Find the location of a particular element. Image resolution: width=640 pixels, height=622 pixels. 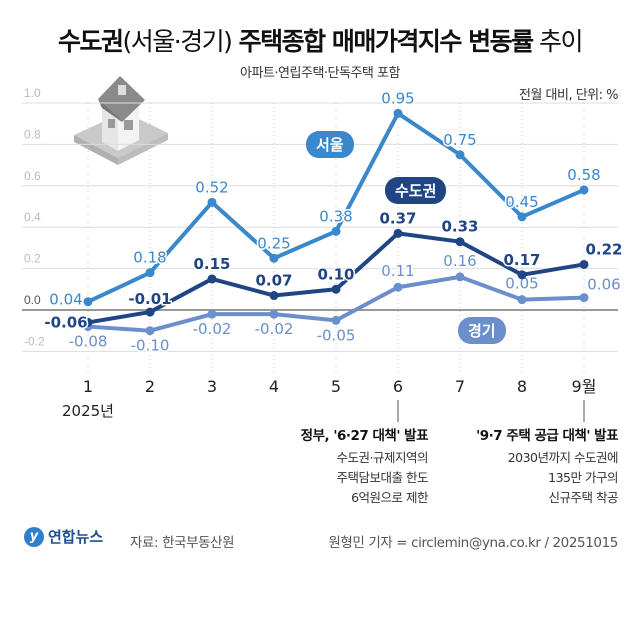

note-line: 135만 가구의 is located at coordinates (583, 477).